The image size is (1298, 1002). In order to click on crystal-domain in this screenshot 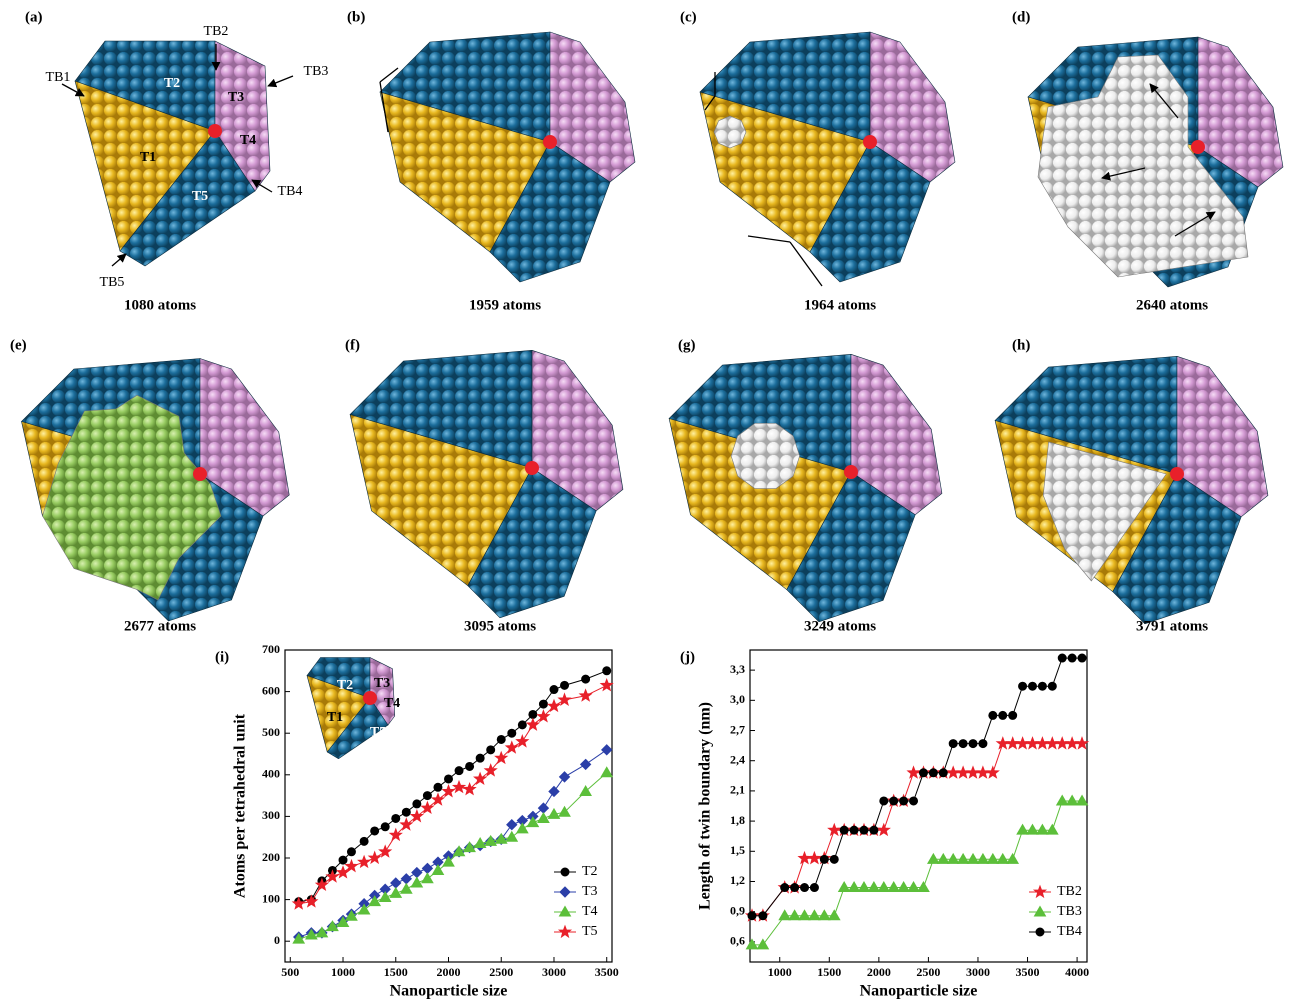, I will do `click(1240, 112)`.